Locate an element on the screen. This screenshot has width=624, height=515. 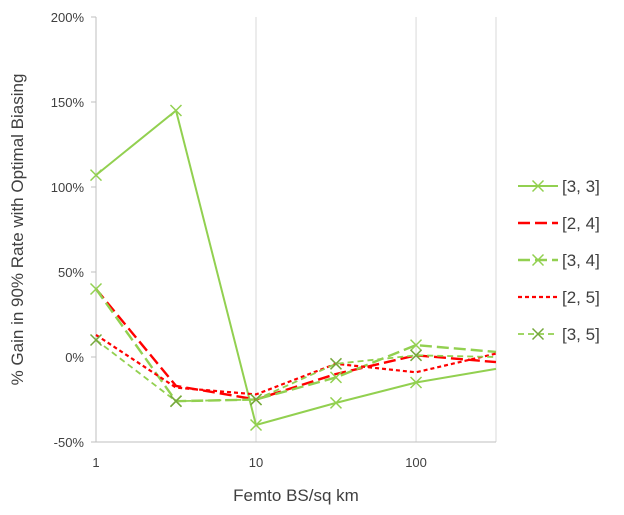
y-tick-label: 50% is located at coordinates (71, 272).